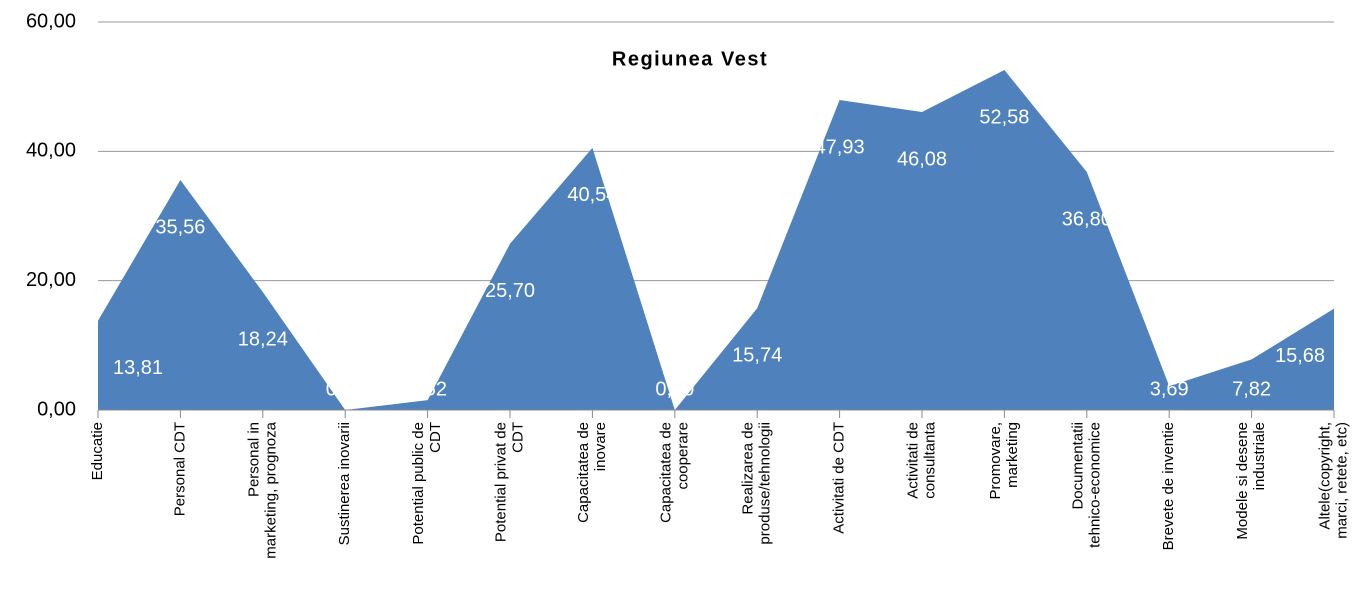 Image resolution: width=1356 pixels, height=604 pixels. I want to click on x-tick-label: Personal inmarketing, prognoza, so click(262, 489).